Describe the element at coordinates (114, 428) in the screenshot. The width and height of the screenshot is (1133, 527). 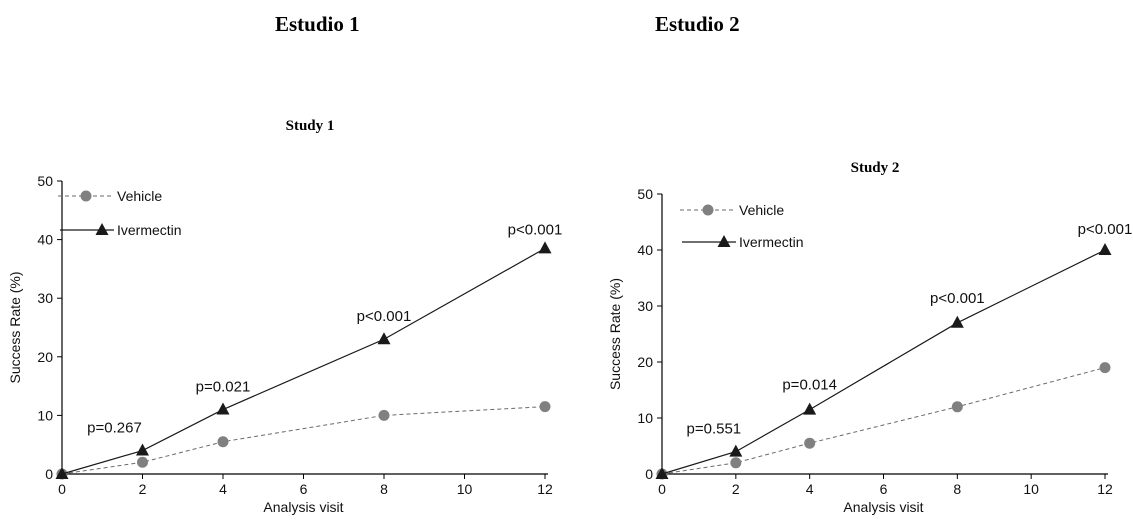
I see `p-value-label: p=0.267` at that location.